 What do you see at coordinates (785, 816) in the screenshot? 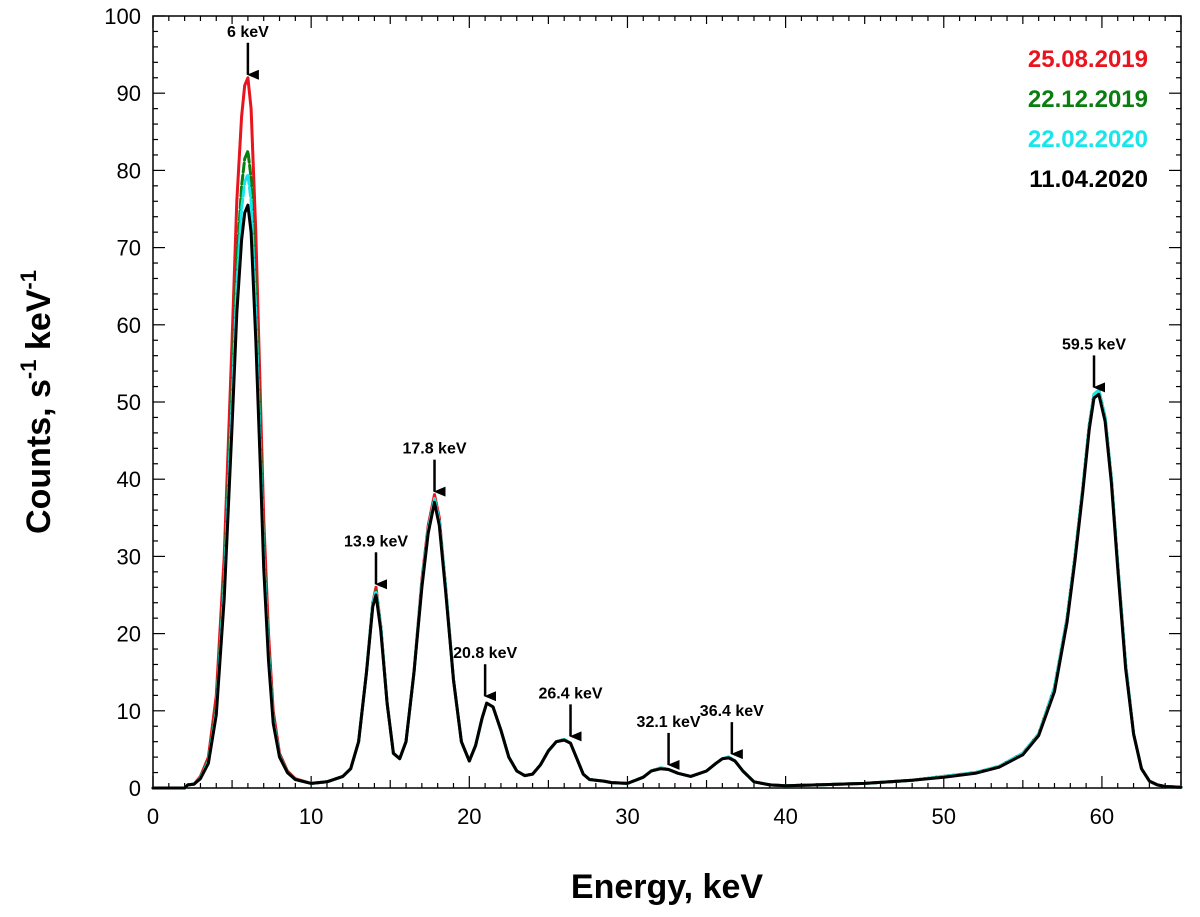
I see `x-tick-label: 40` at bounding box center [785, 816].